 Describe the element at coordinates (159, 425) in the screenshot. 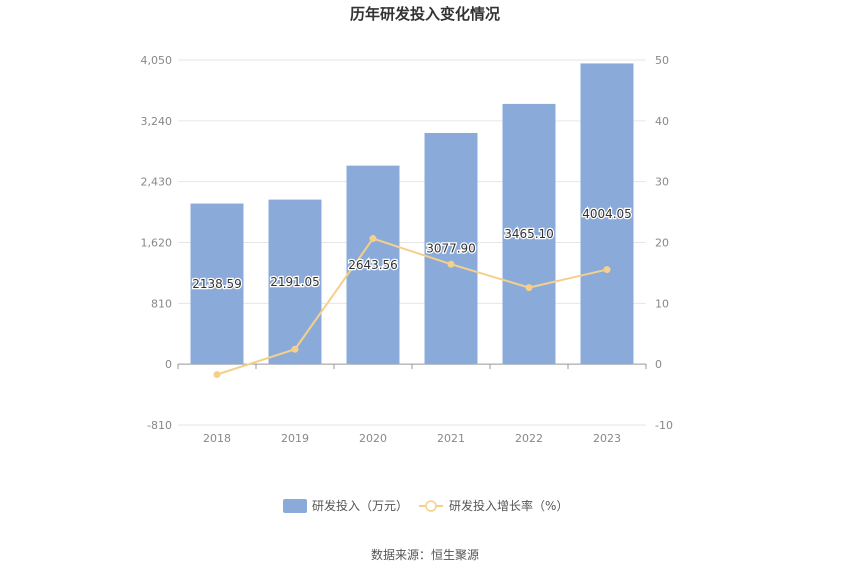

I see `left-y-tick-label: -810` at that location.